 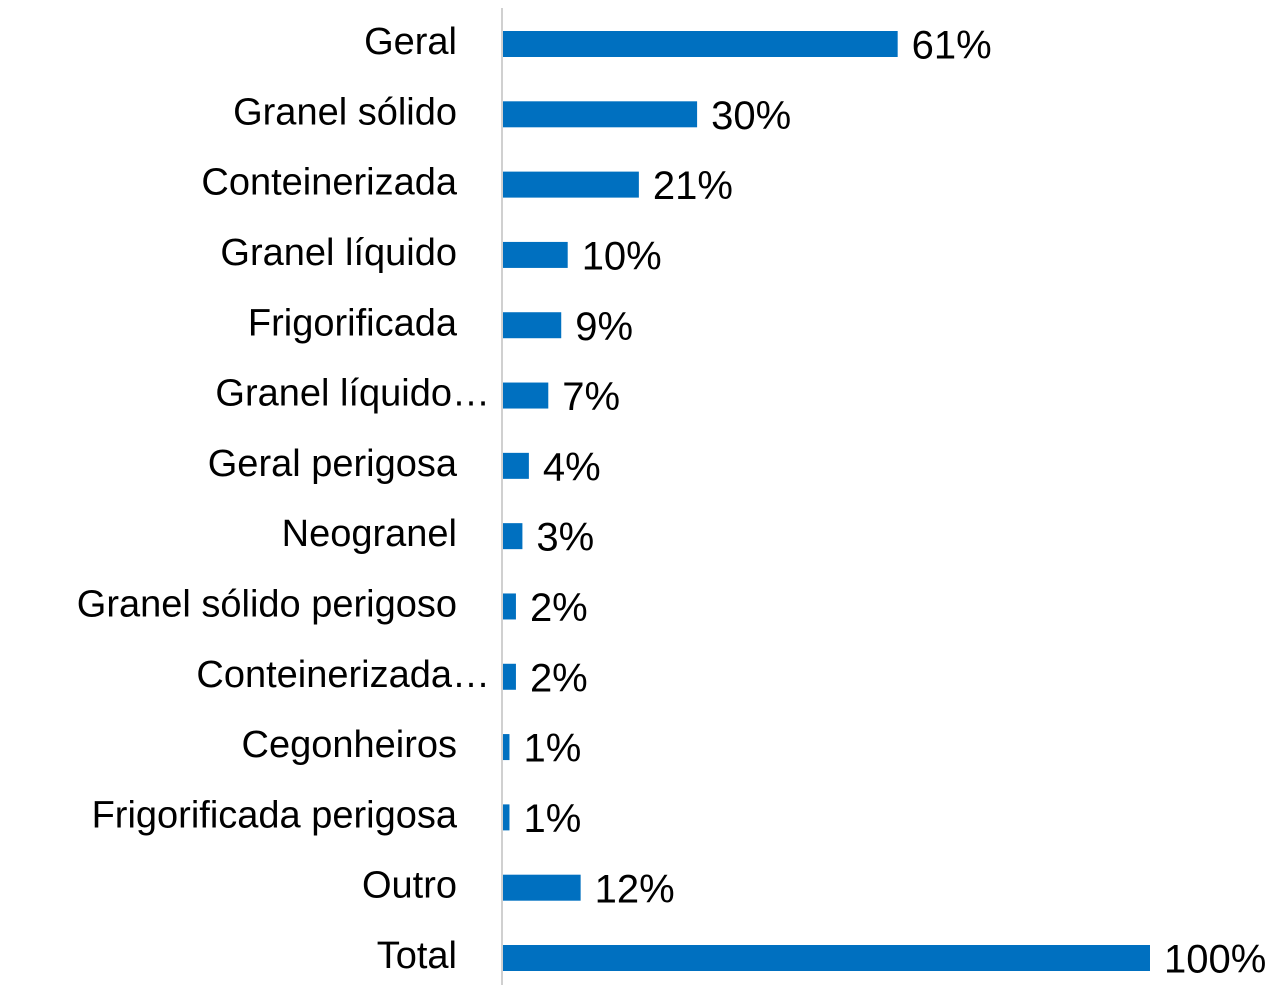 What do you see at coordinates (369, 534) in the screenshot?
I see `category-label: Neogranel` at bounding box center [369, 534].